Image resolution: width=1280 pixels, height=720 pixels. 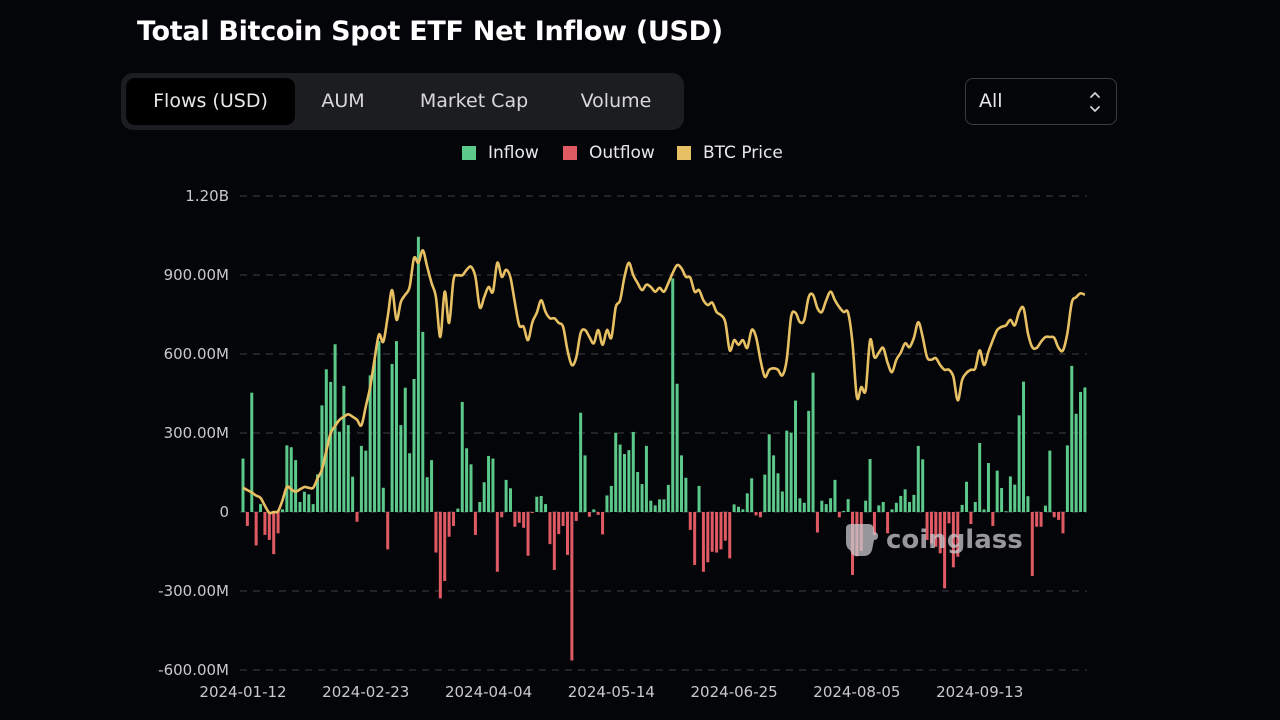 I want to click on tab-aum: AUM, so click(x=343, y=101).